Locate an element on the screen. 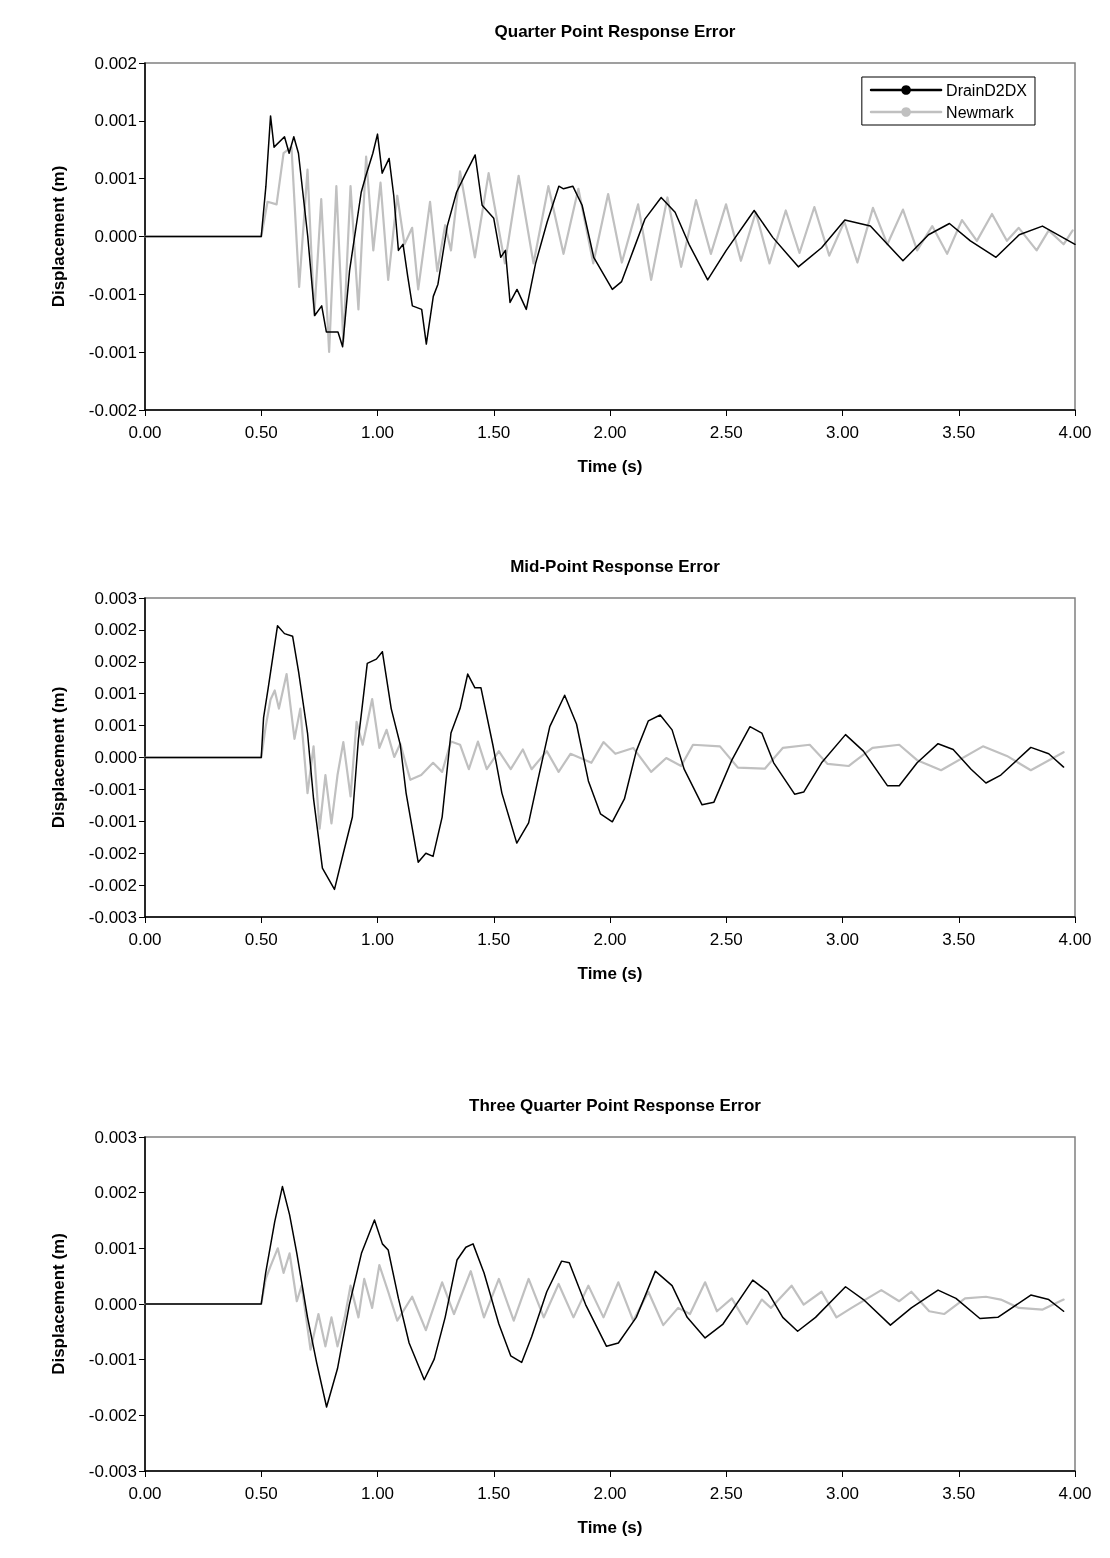 The width and height of the screenshot is (1110, 1558). legend-label: Newmark is located at coordinates (980, 112).